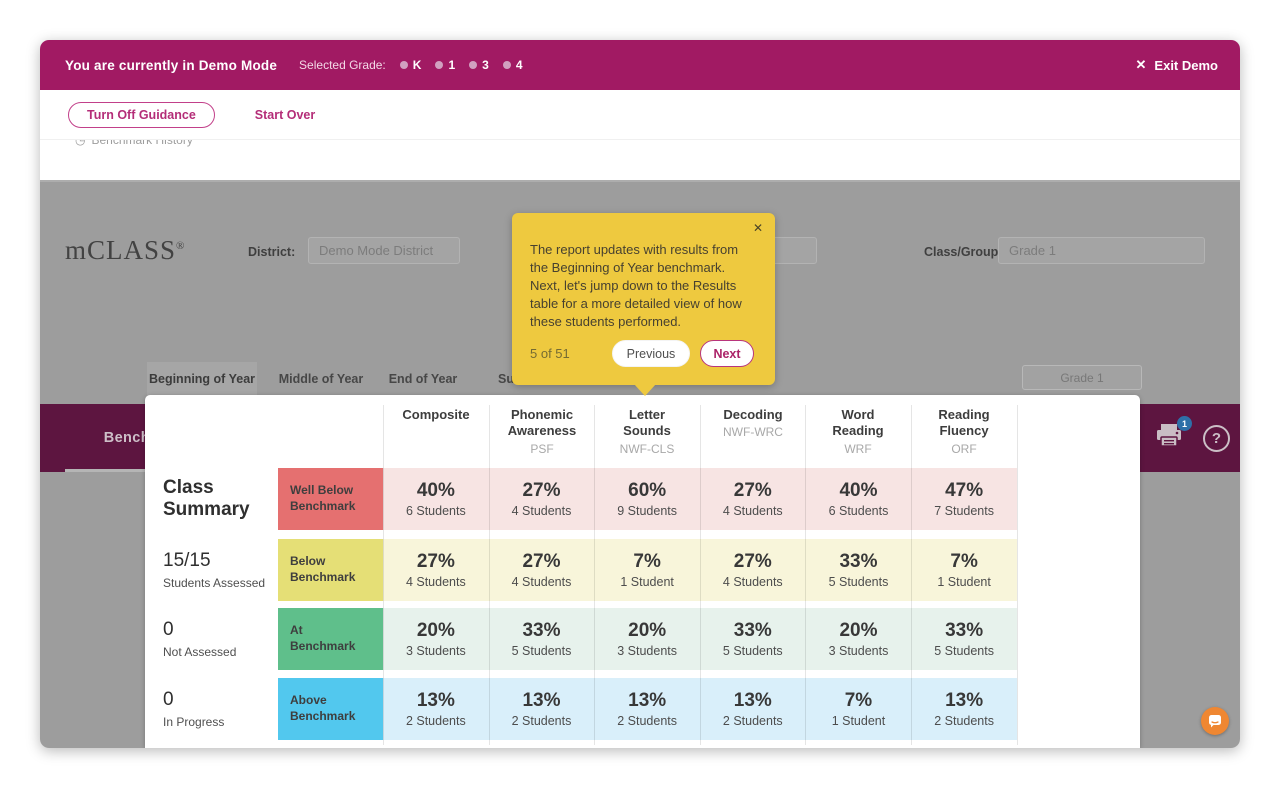  Describe the element at coordinates (194, 709) in the screenshot. I see `row-header-in-progress: 0 In Progress` at that location.